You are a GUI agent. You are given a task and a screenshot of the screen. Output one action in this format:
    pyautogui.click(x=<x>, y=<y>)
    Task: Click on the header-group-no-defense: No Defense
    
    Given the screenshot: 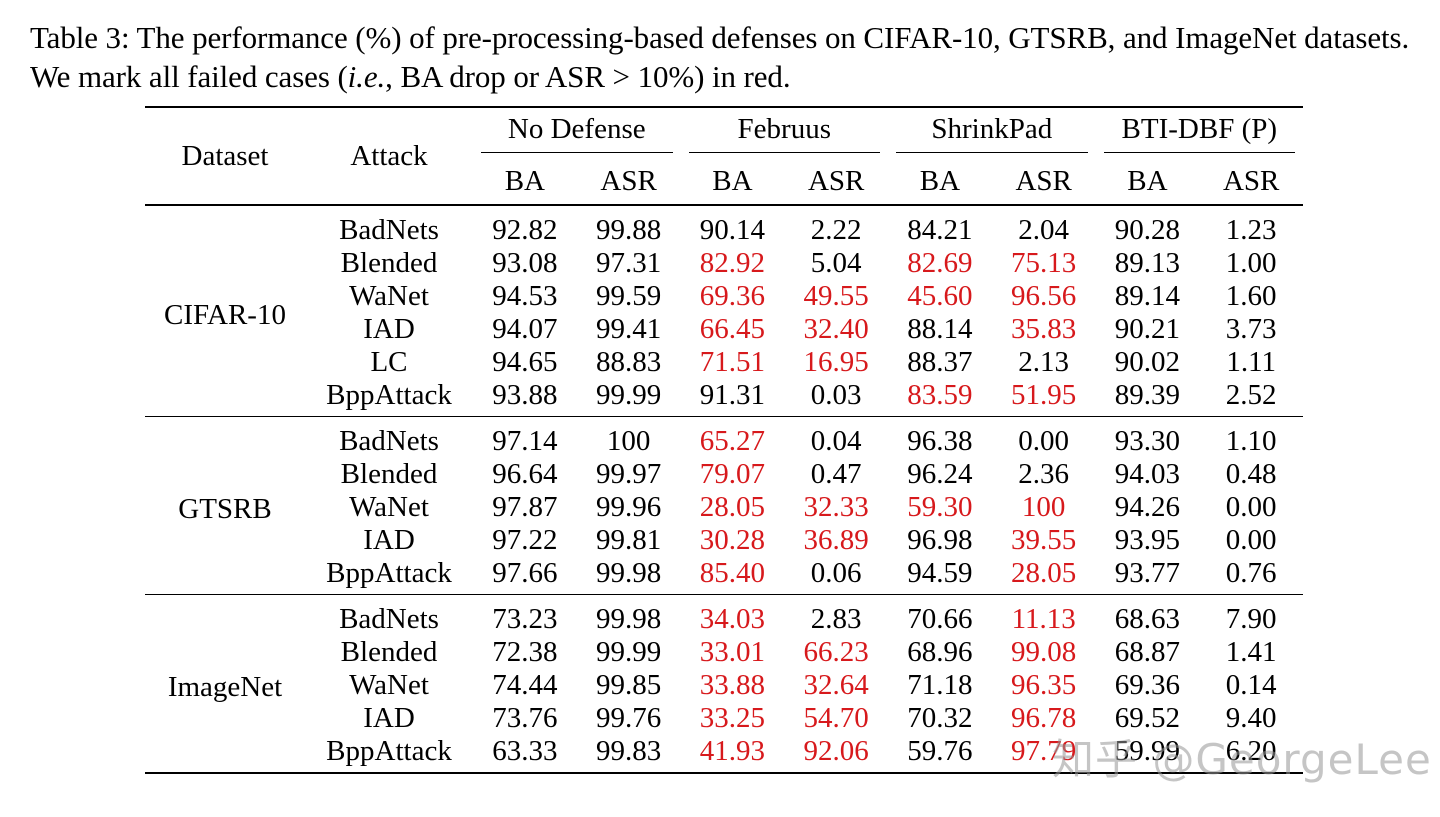 What is the action you would take?
    pyautogui.click(x=577, y=132)
    